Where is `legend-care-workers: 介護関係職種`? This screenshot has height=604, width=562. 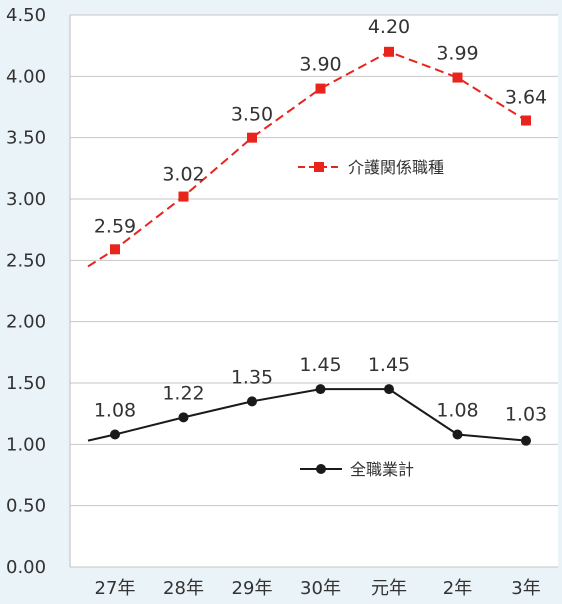 legend-care-workers: 介護関係職種 is located at coordinates (371, 167).